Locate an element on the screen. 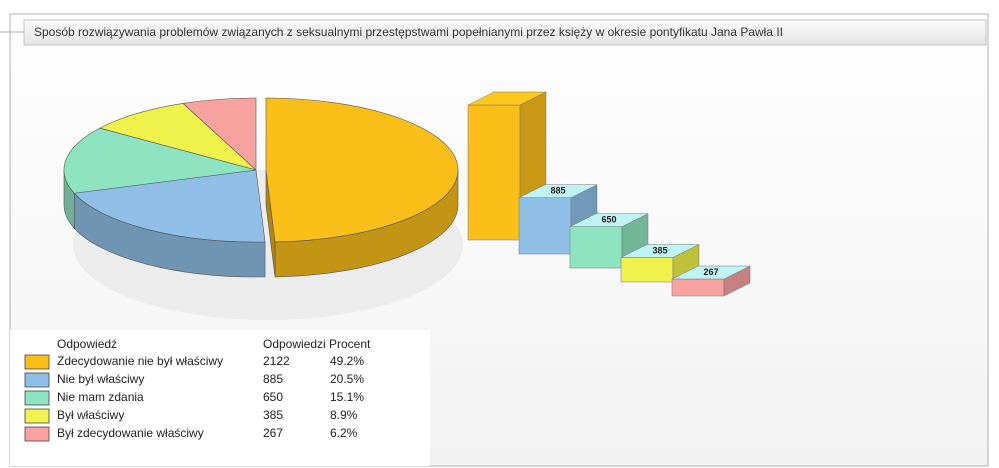  bar-label: 650 is located at coordinates (608, 220).